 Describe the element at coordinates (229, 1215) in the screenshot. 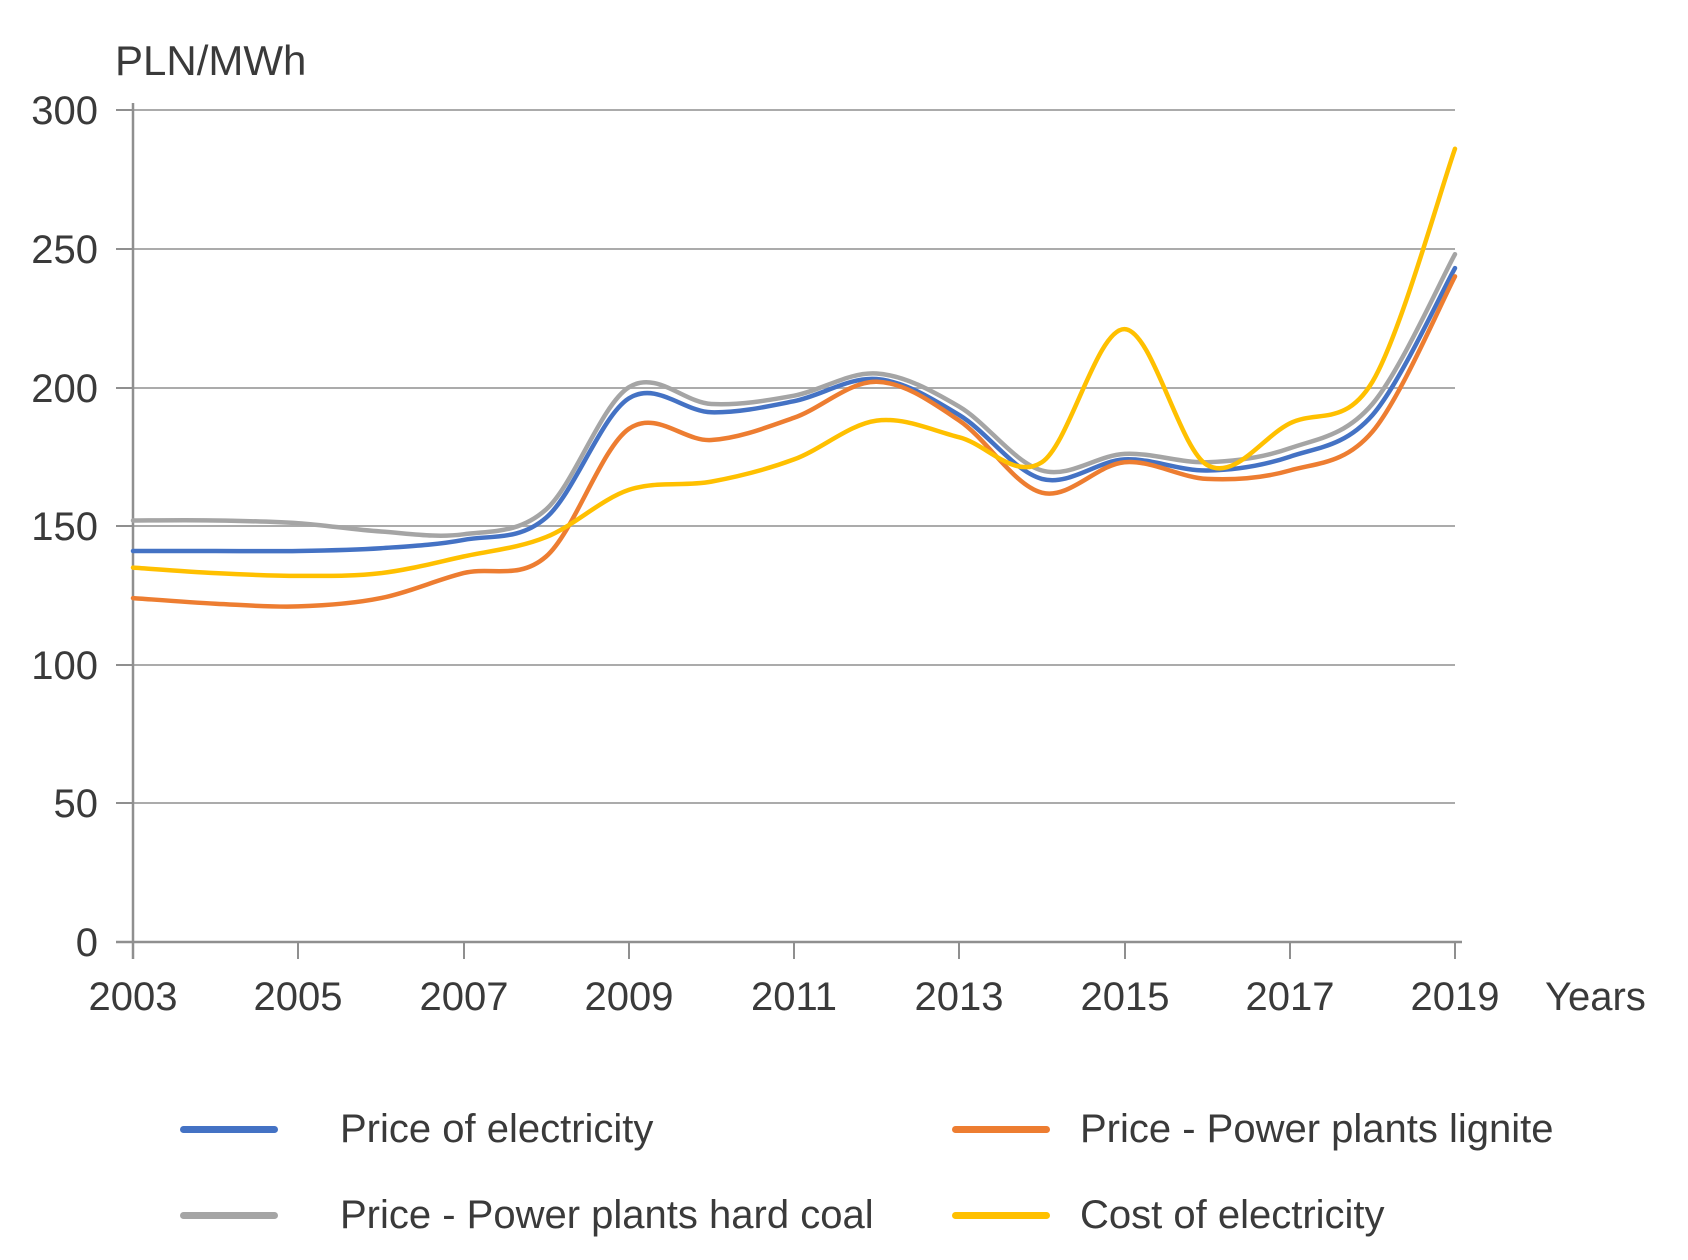

I see `legend-swatch-gray-line-icon` at that location.